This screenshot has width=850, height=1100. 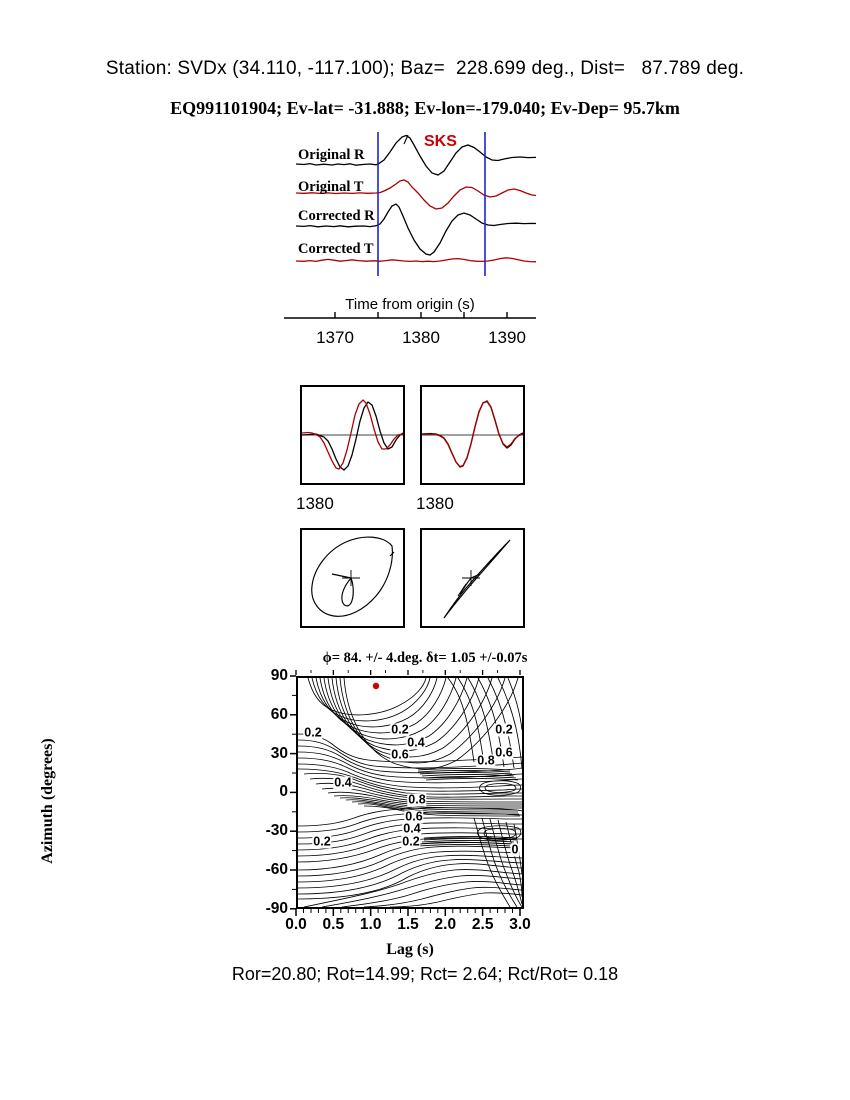 I want to click on trace-label-corrected-r: Corrected R, so click(x=336, y=216).